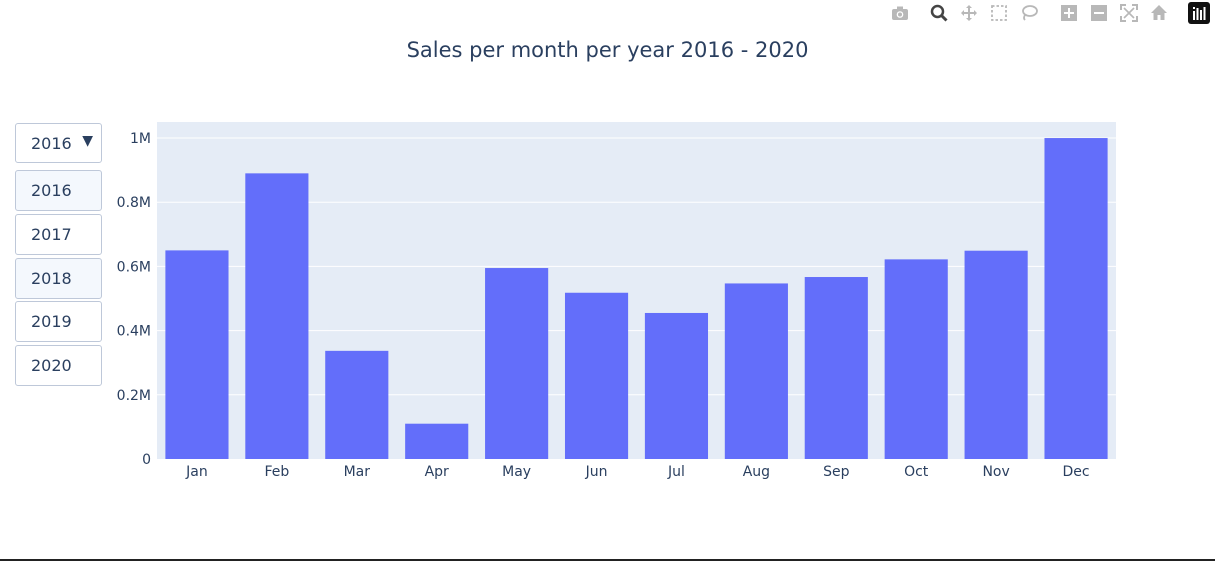 This screenshot has height=561, width=1215. What do you see at coordinates (607, 560) in the screenshot?
I see `divider` at bounding box center [607, 560].